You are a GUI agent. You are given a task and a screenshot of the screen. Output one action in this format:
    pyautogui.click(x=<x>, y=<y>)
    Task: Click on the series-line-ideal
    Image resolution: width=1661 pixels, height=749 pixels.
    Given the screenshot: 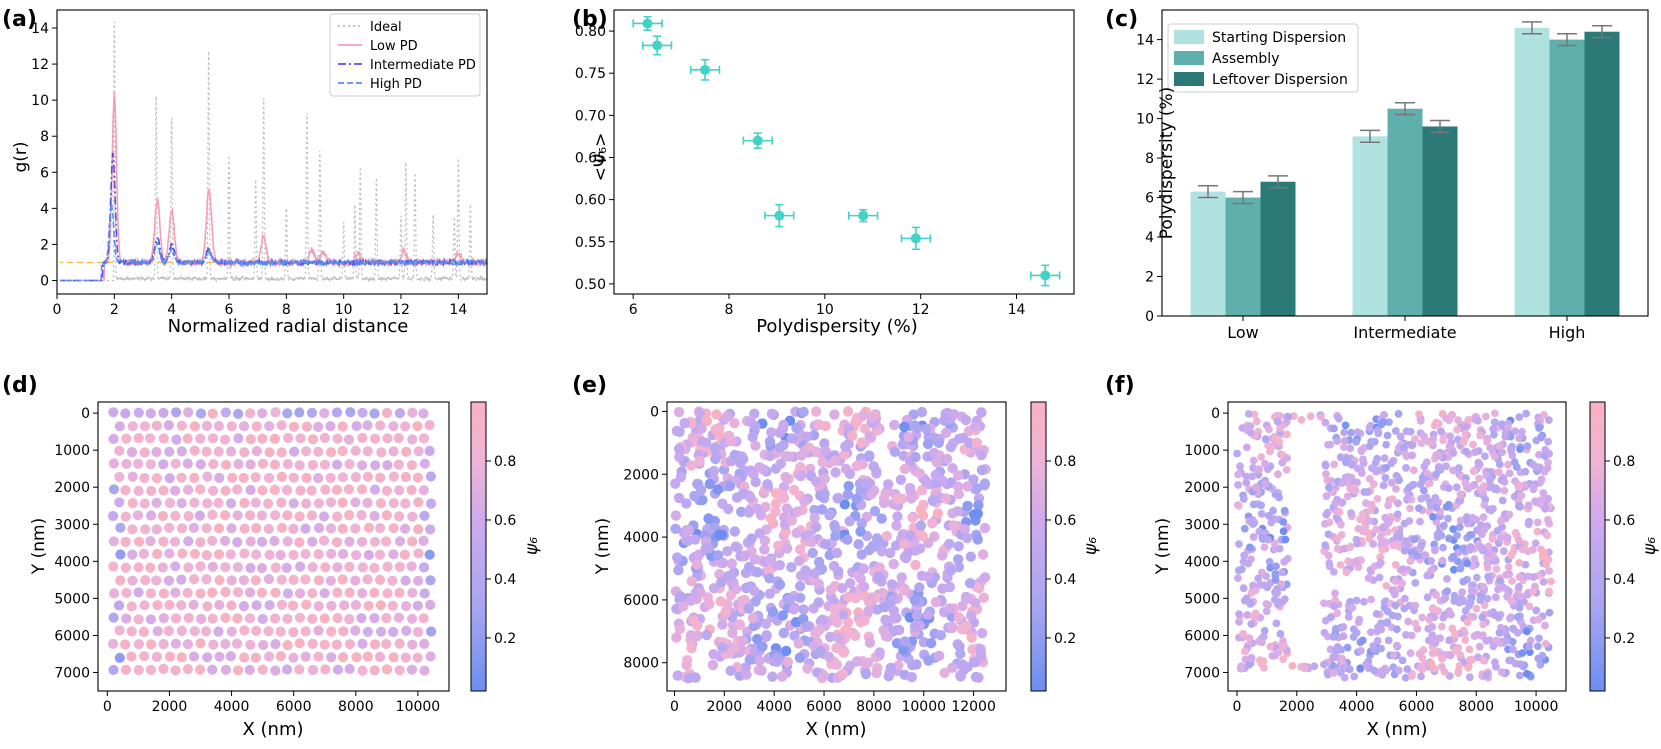 What is the action you would take?
    pyautogui.click(x=274, y=152)
    